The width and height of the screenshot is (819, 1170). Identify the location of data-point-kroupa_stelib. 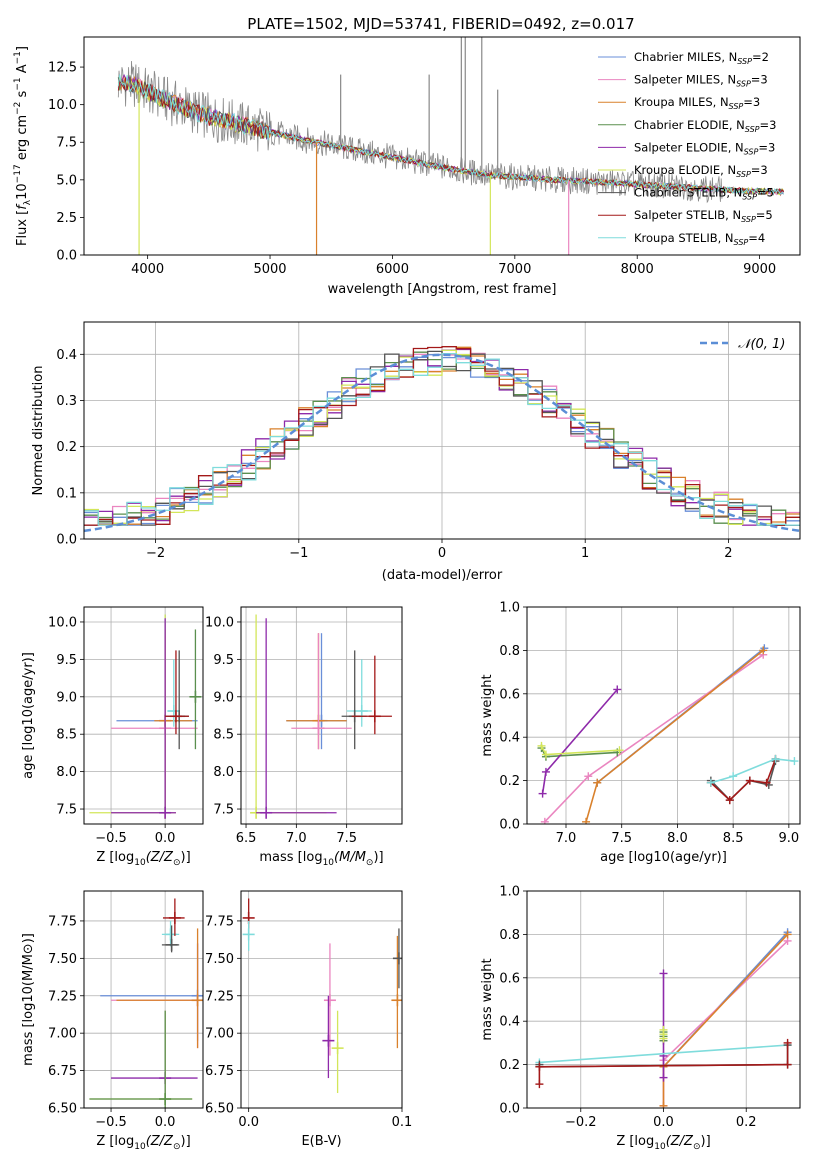
(170, 933).